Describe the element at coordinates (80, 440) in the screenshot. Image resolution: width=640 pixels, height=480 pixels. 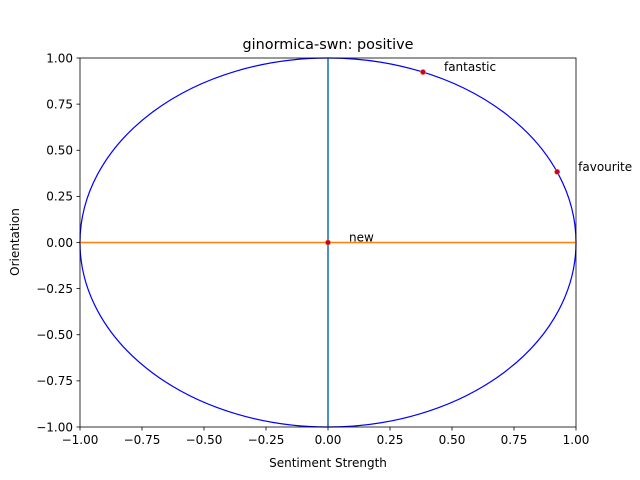
I see `x-tick-label: −1.00` at that location.